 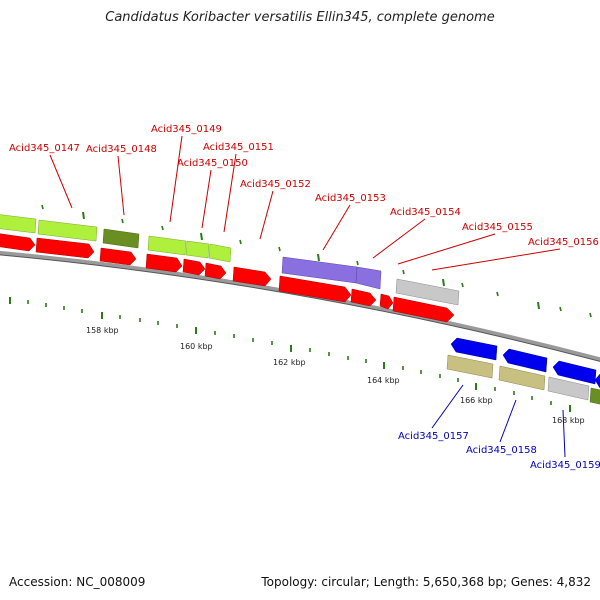 I want to click on scale-label: 162 kbp, so click(x=289, y=362).